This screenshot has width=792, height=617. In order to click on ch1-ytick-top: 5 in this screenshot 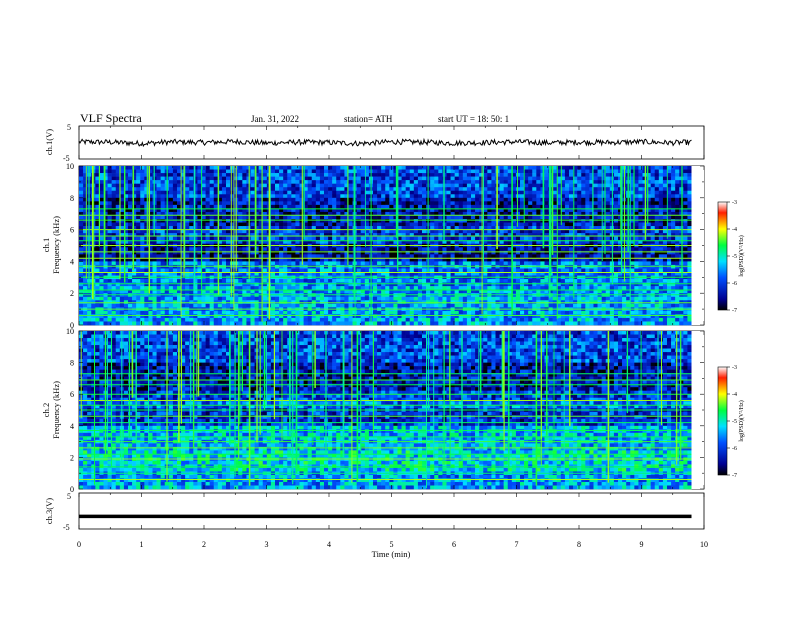, I will do `click(69, 127)`.